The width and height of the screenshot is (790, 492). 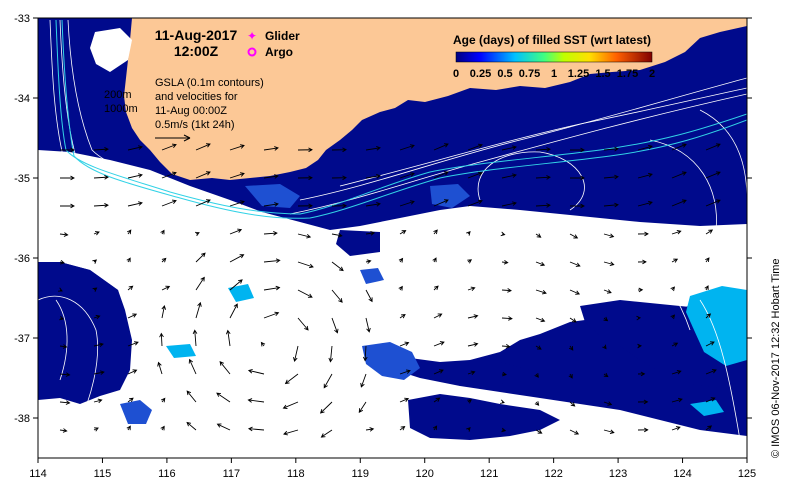 I want to click on gsla-note-line: and velocities for, so click(x=196, y=97).